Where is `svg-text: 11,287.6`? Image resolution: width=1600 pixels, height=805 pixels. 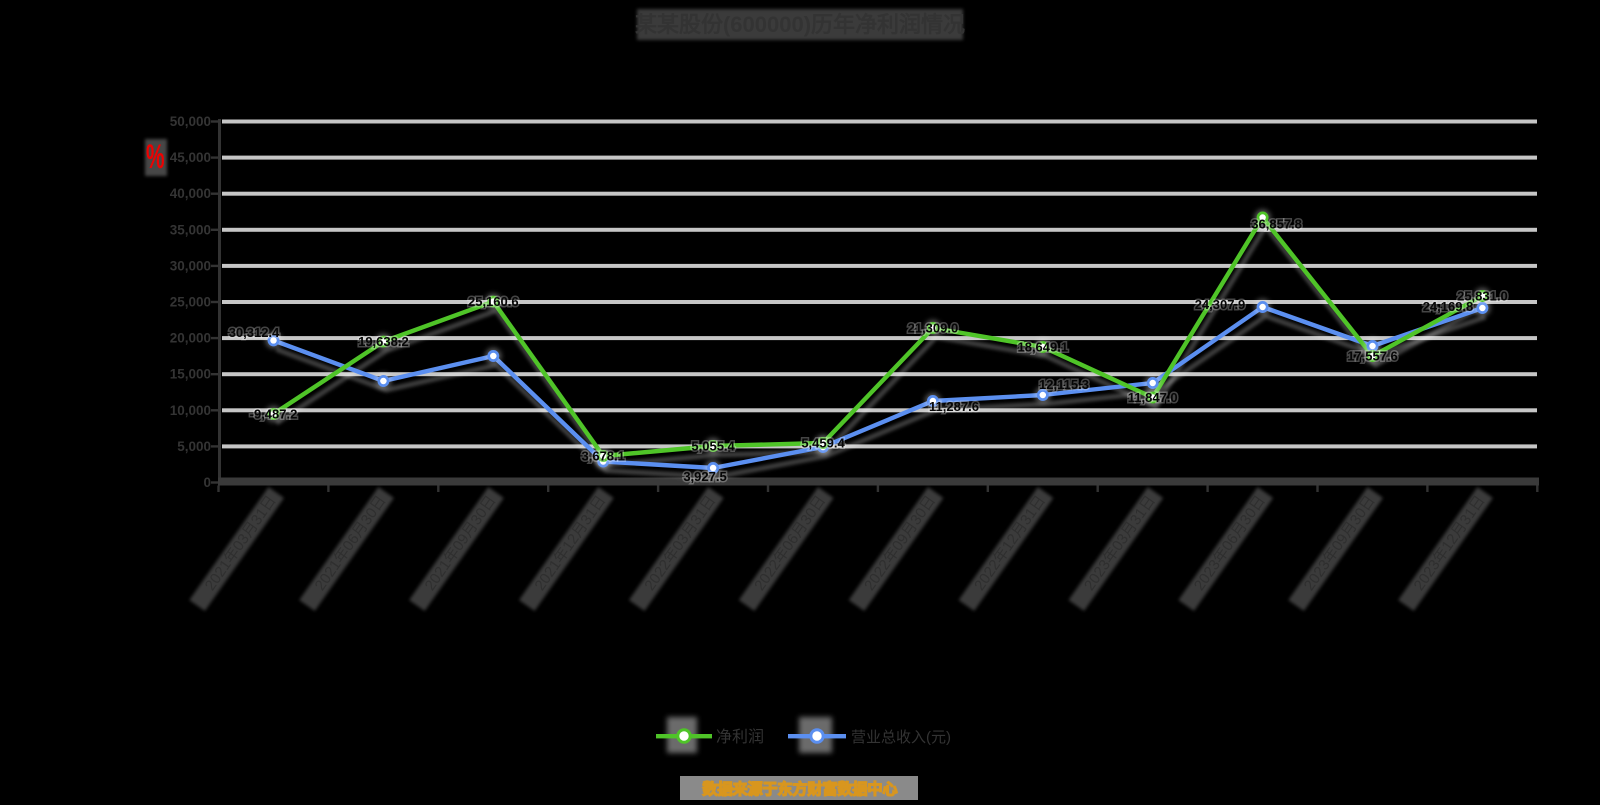 svg-text: 11,287.6 is located at coordinates (954, 406).